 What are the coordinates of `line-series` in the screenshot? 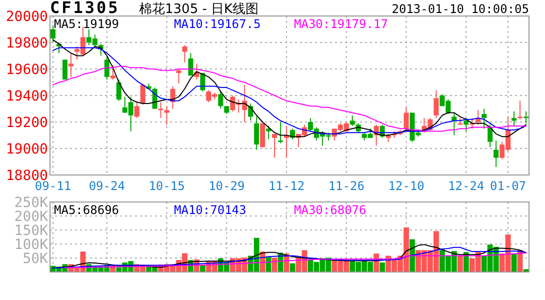 It's located at (295, 260).